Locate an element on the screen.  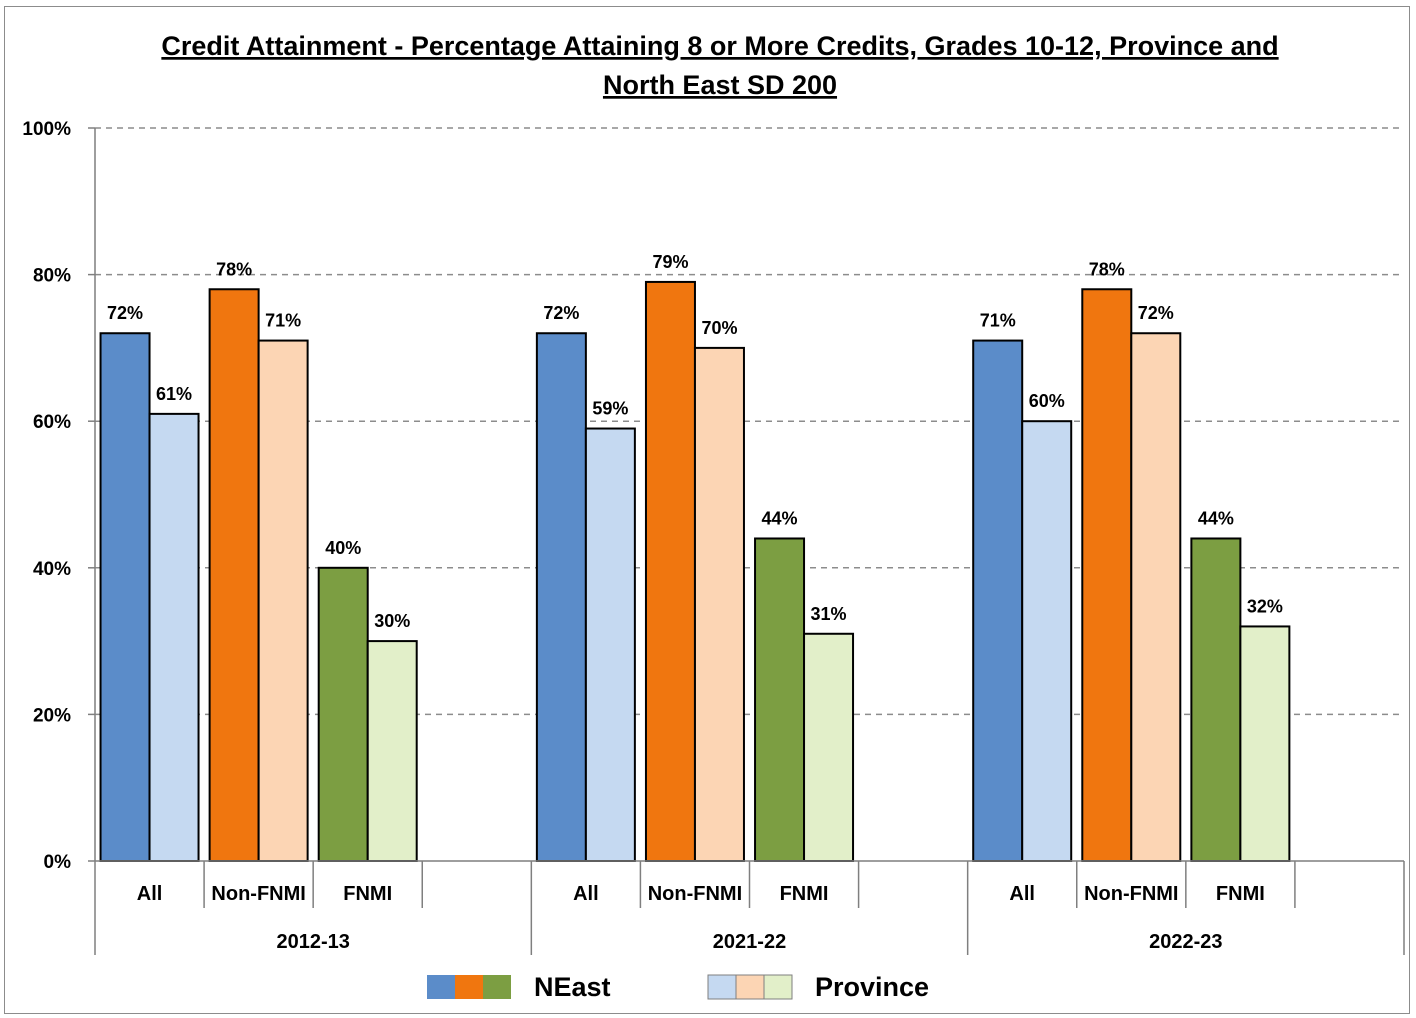
bar-province-2021-22-non-fnmi is located at coordinates (719, 604).